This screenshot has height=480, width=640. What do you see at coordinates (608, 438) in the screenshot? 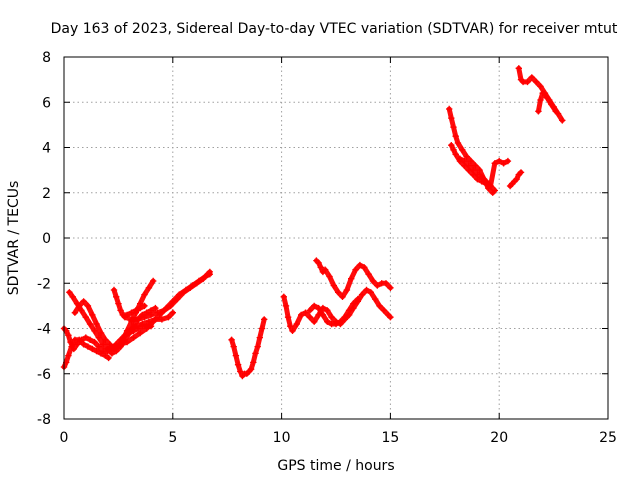
I see `x-tick-label: 25` at bounding box center [608, 438].